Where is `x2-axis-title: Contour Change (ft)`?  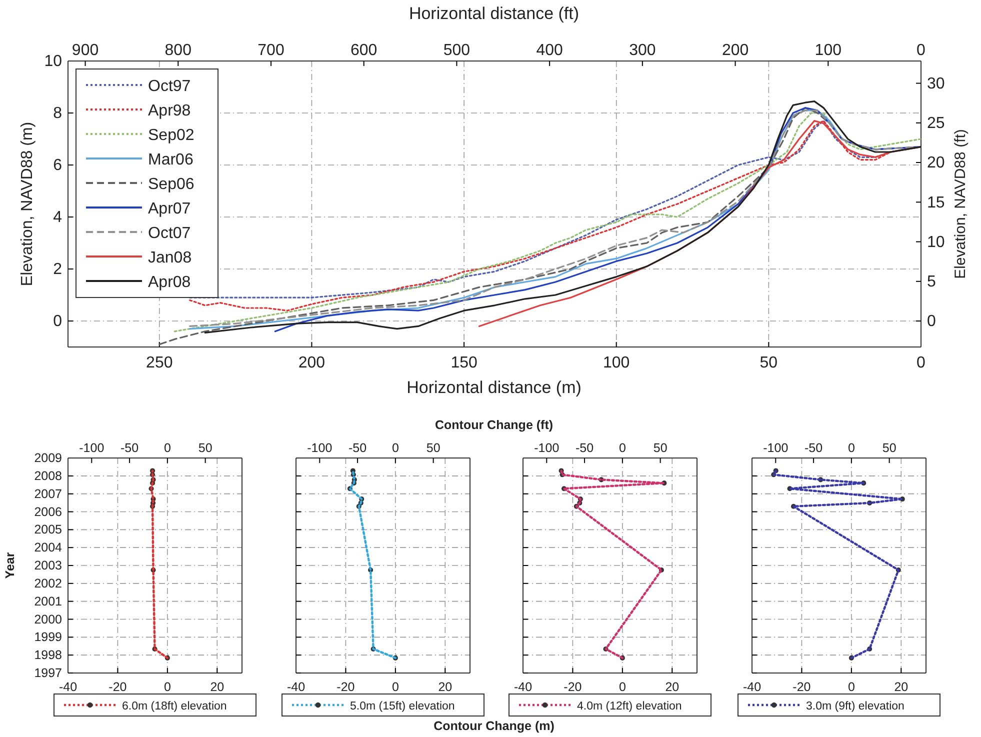 x2-axis-title: Contour Change (ft) is located at coordinates (494, 425).